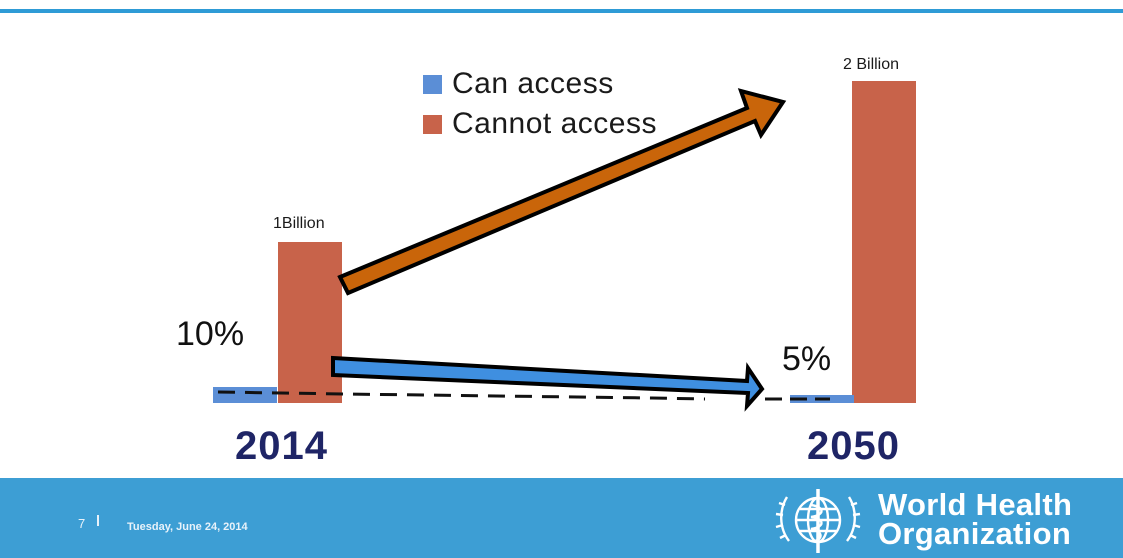 This screenshot has height=558, width=1123. What do you see at coordinates (554, 123) in the screenshot?
I see `legend-label-cannot-access: Cannot access` at bounding box center [554, 123].